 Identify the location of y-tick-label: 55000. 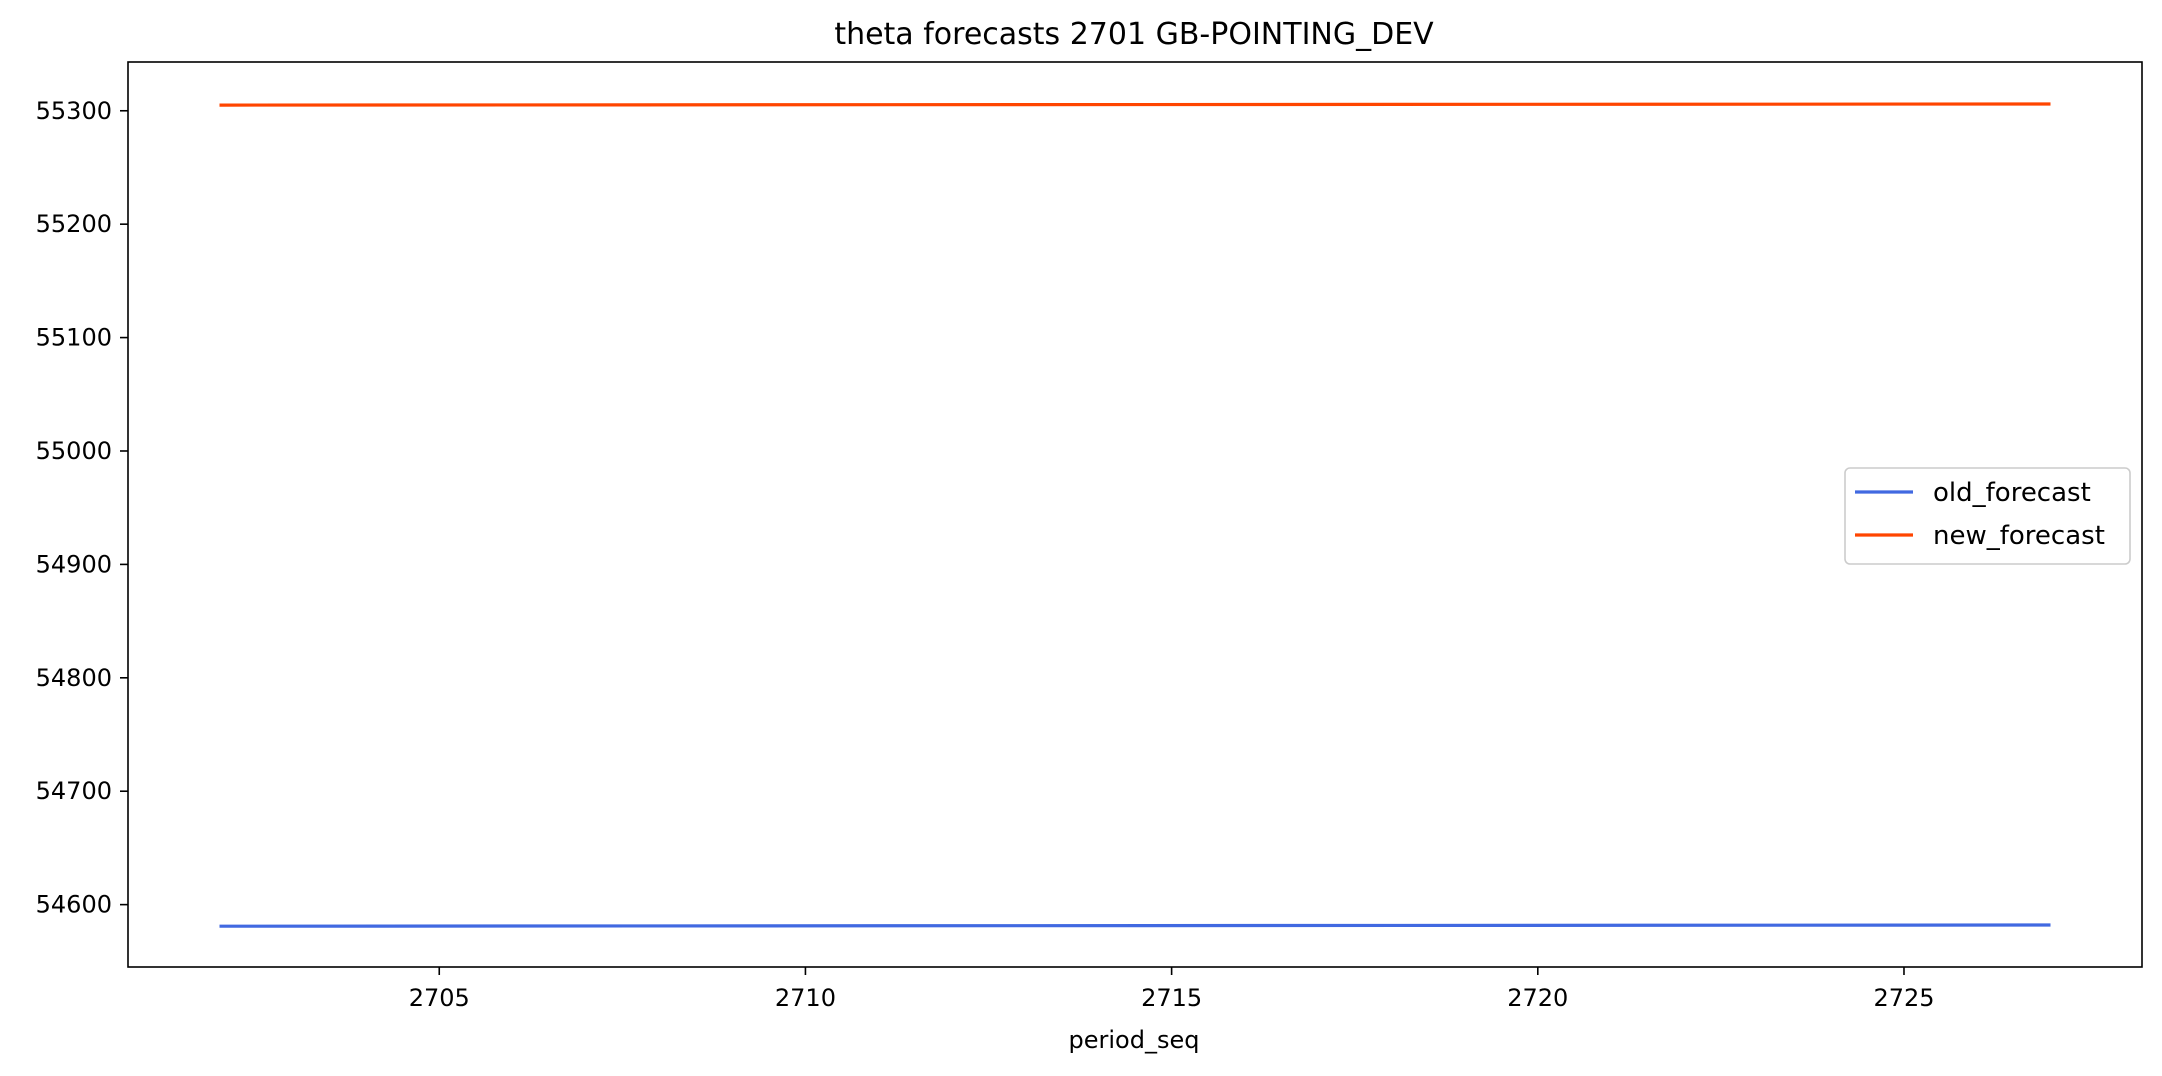
(74, 451).